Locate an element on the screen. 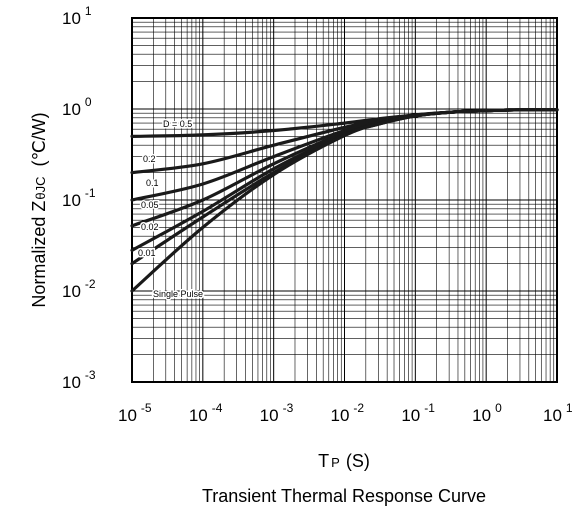  y-tick-label-3: 10 0 is located at coordinates (77, 107).